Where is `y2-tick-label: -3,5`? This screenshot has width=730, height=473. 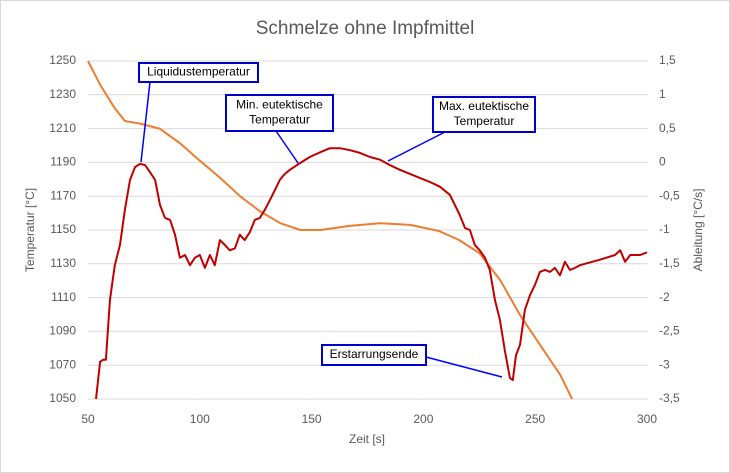
y2-tick-label: -3,5 is located at coordinates (669, 398).